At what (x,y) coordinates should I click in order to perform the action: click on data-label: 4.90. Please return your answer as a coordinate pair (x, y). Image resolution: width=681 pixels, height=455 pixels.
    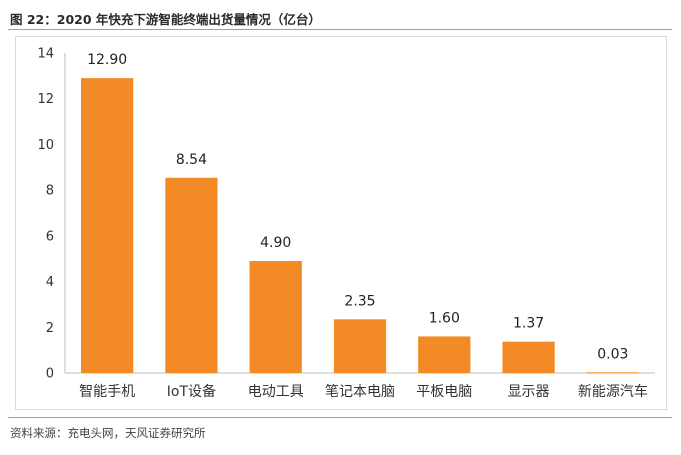
    Looking at the image, I should click on (275, 243).